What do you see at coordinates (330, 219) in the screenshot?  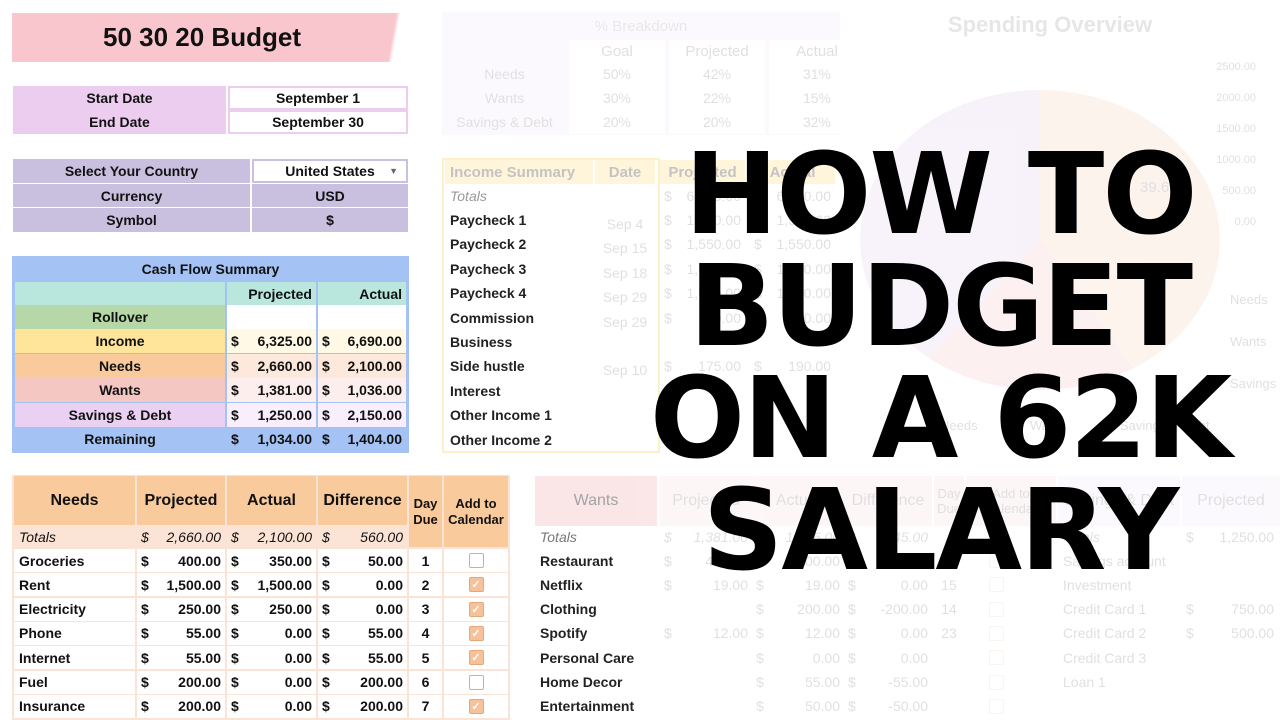 I see `symbol-value: $` at bounding box center [330, 219].